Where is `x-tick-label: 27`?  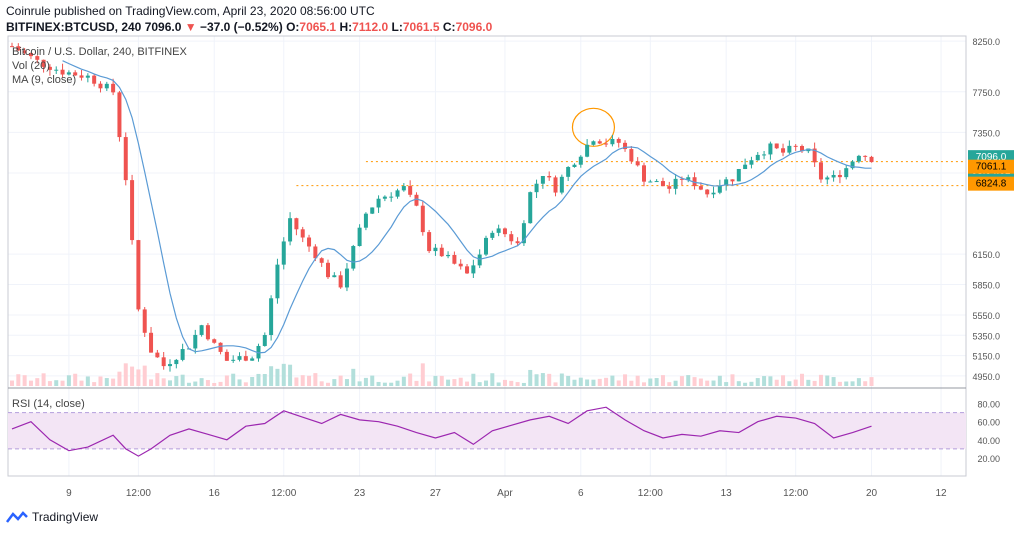 x-tick-label: 27 is located at coordinates (436, 493).